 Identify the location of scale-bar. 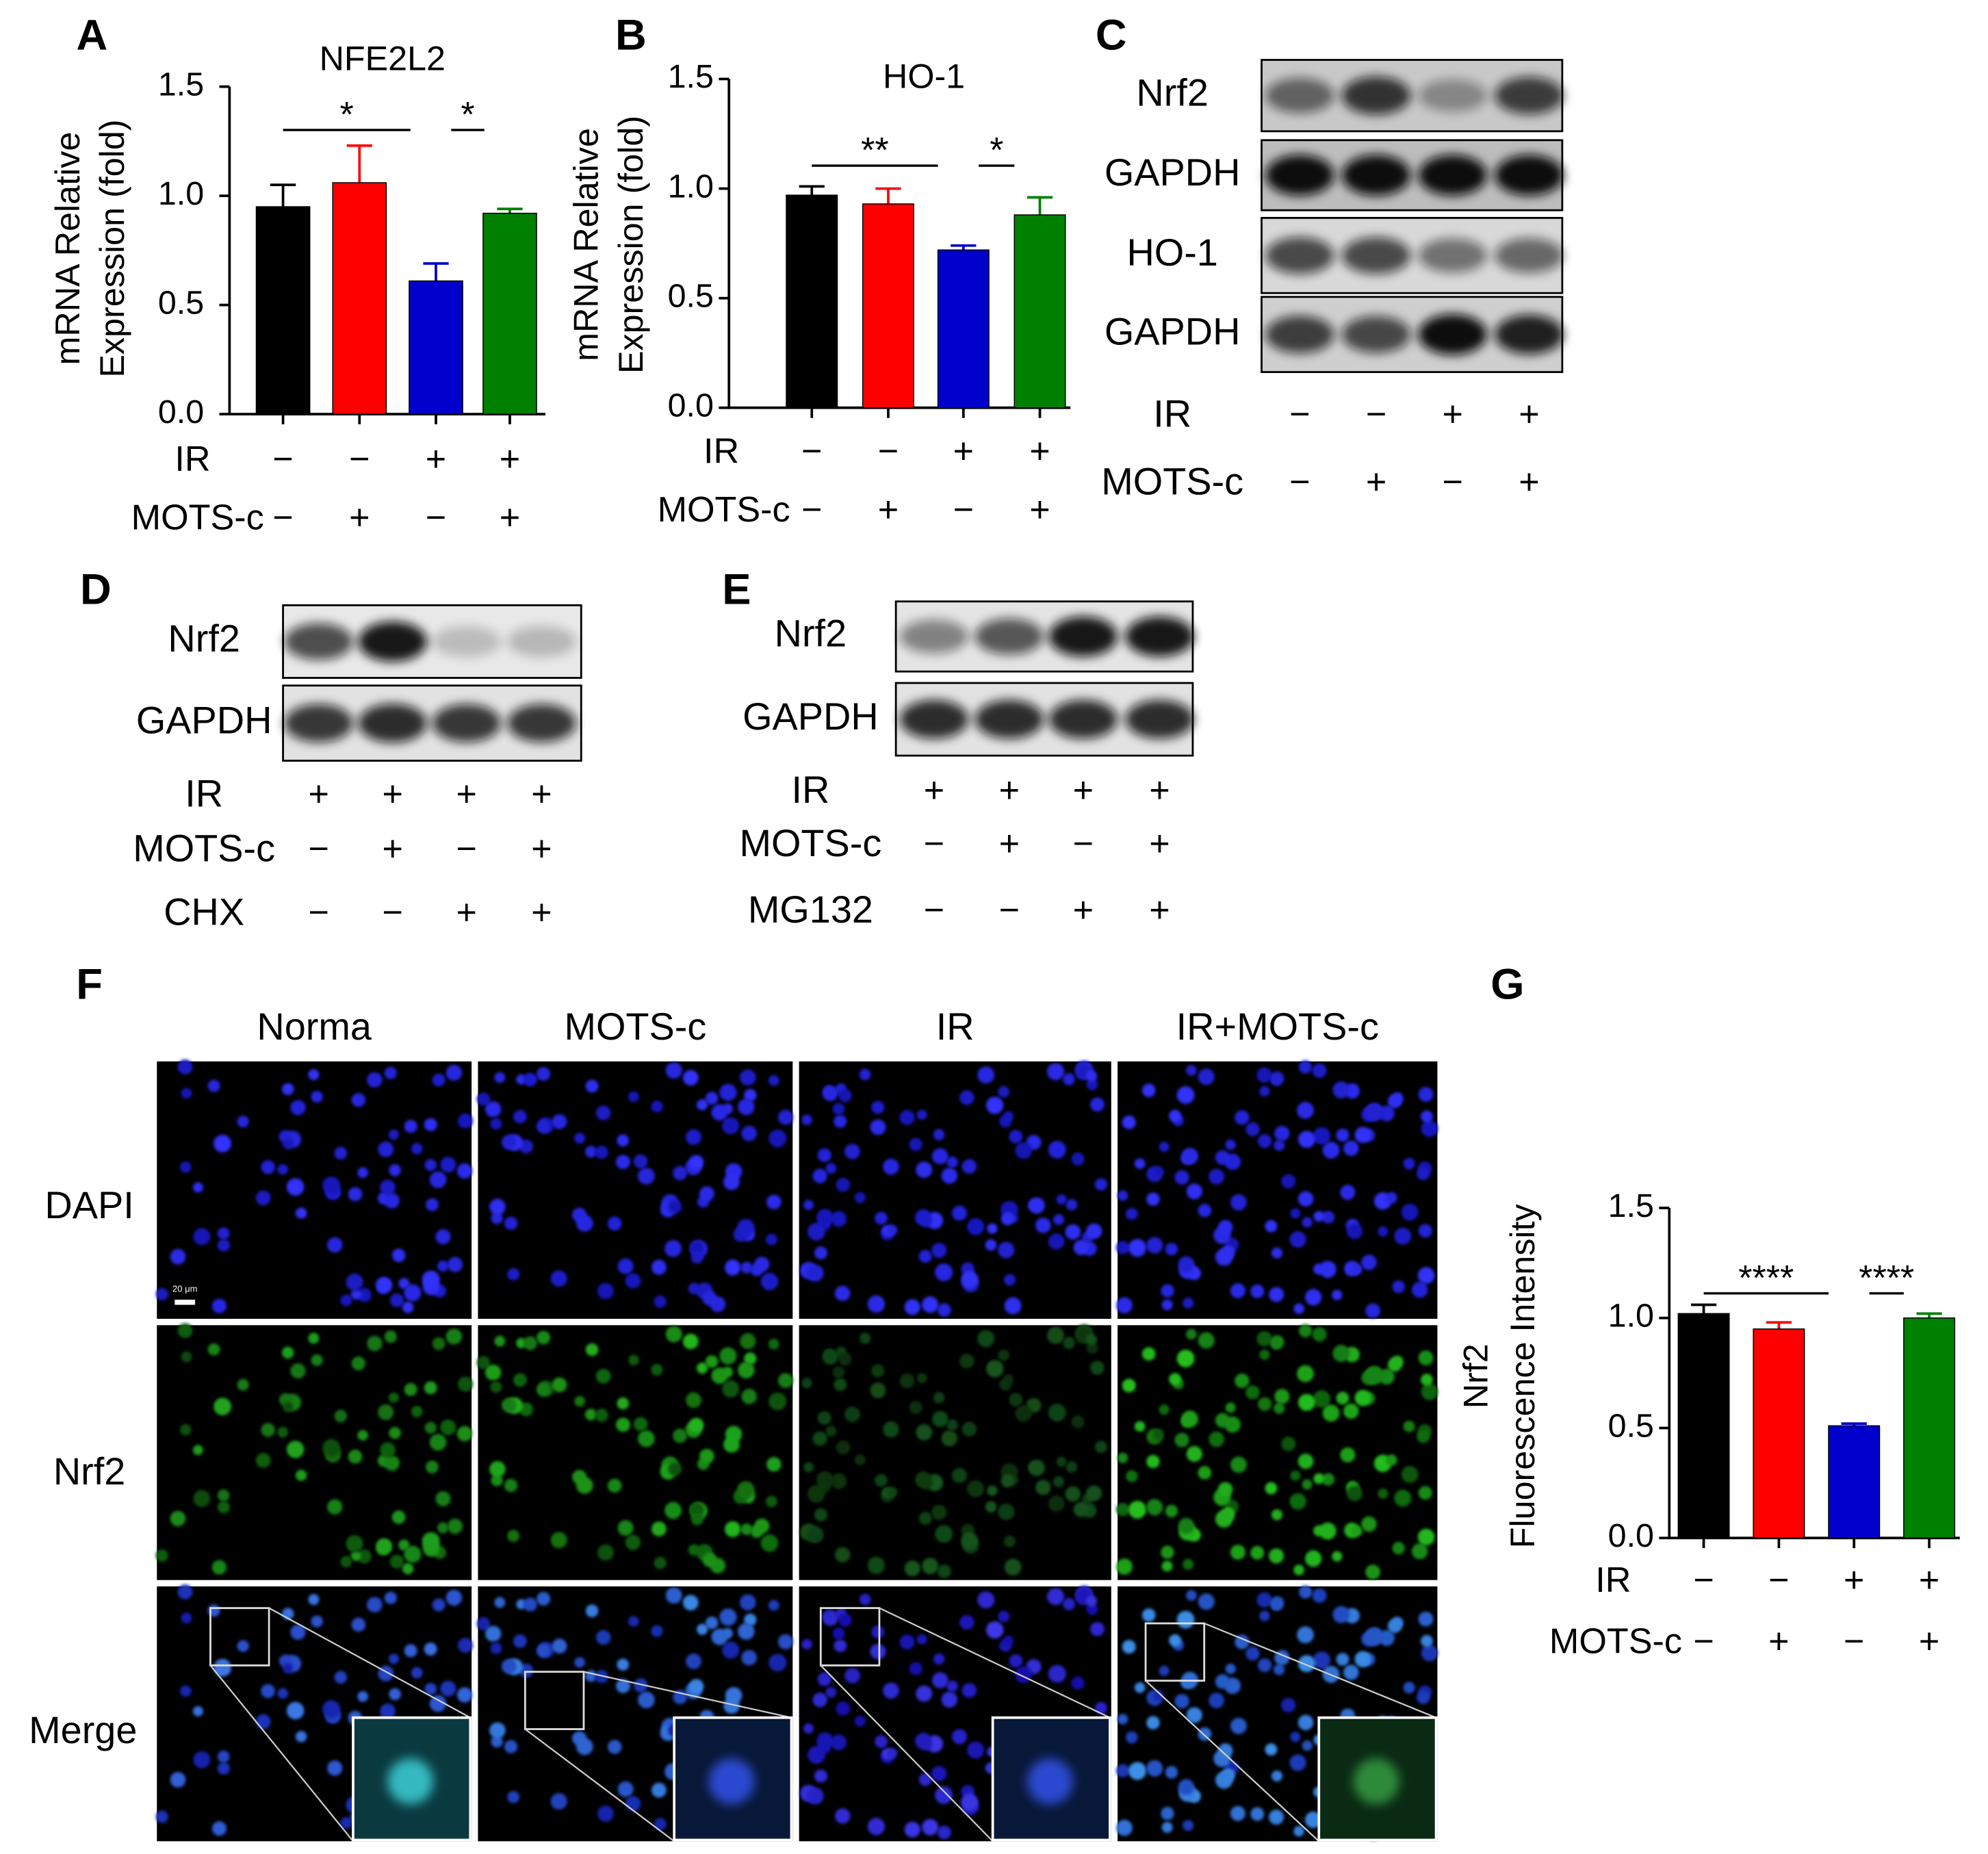
(185, 1302).